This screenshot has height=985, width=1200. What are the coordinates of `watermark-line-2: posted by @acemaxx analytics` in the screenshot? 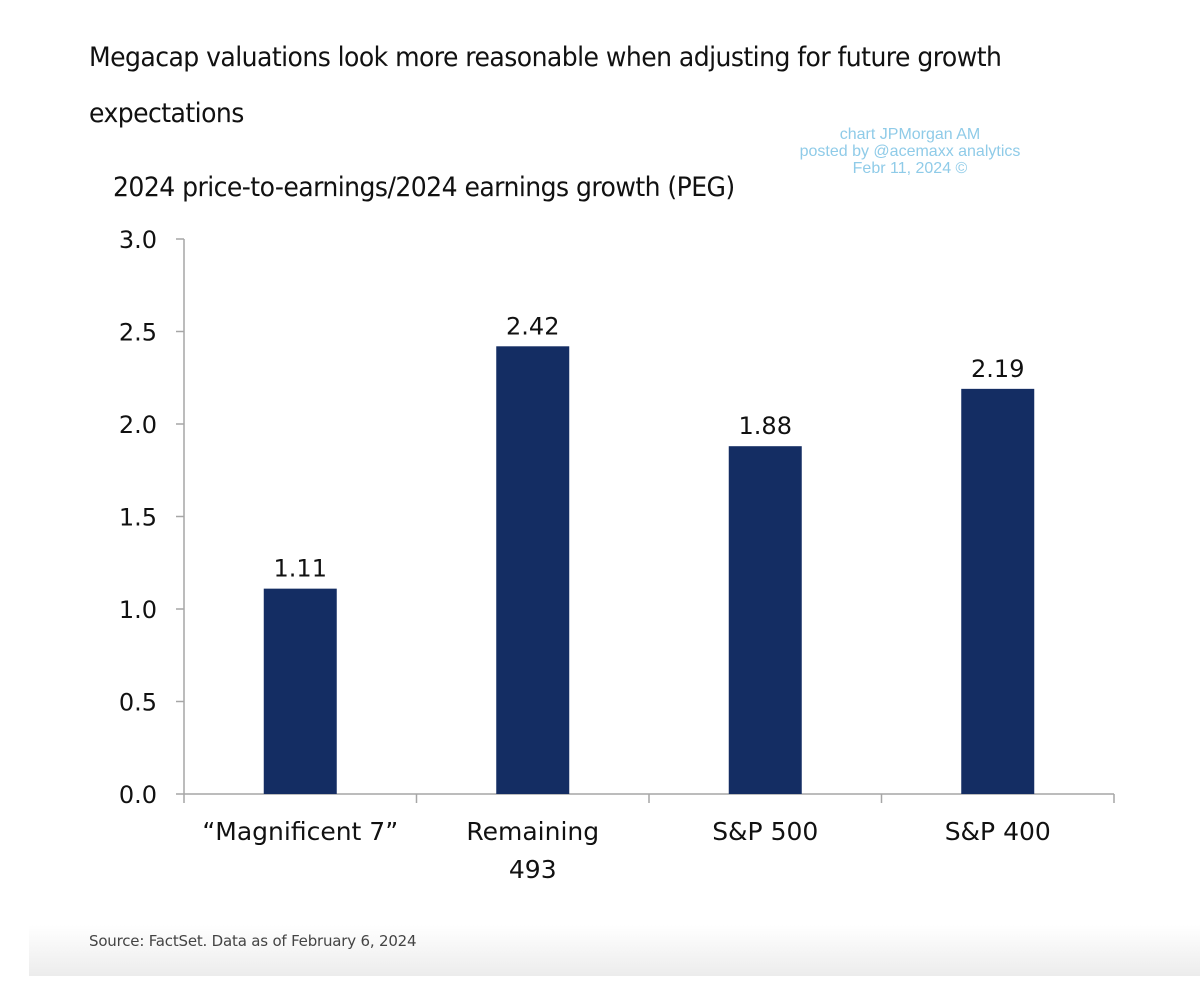 It's located at (910, 151).